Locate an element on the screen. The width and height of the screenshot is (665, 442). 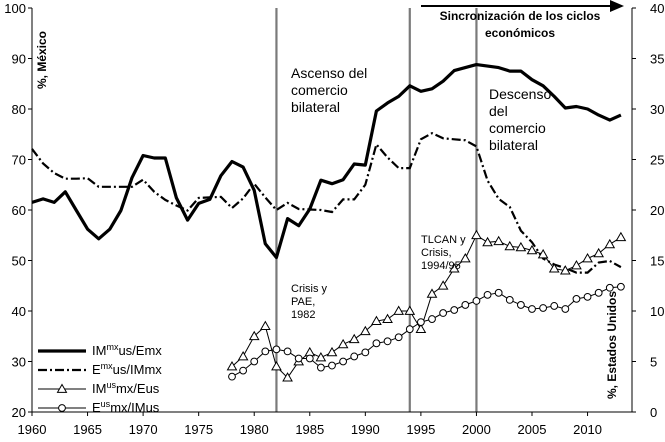
arrow-head is located at coordinates (617, 6).